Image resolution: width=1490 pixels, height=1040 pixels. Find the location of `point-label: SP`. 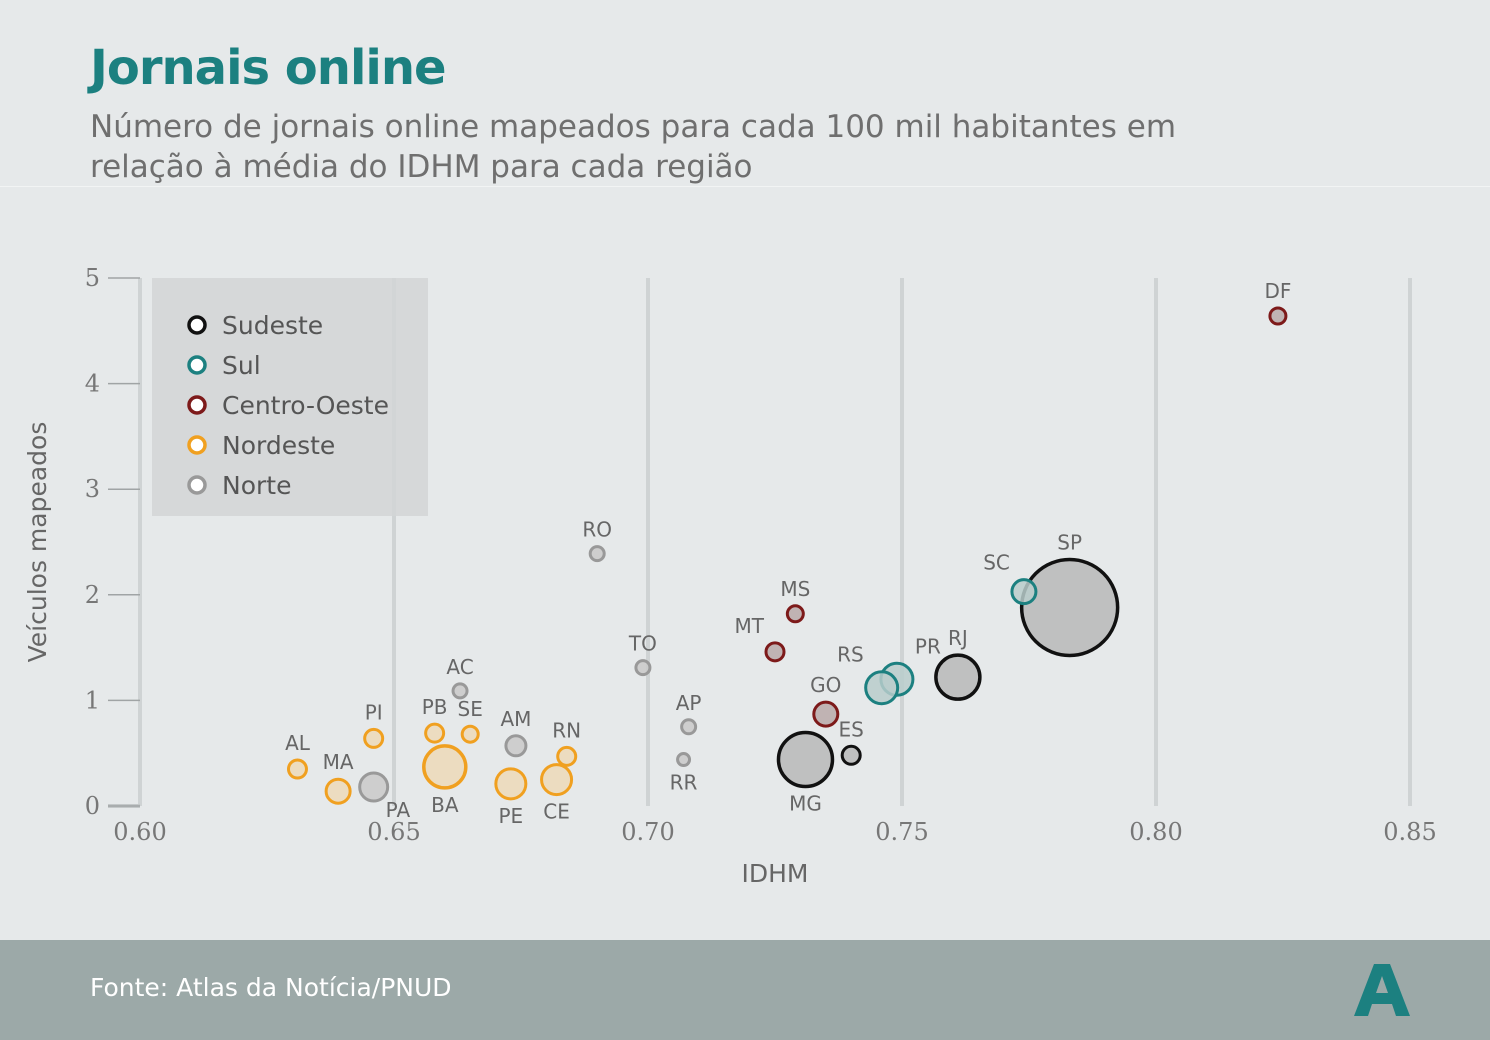

point-label: SP is located at coordinates (1069, 542).